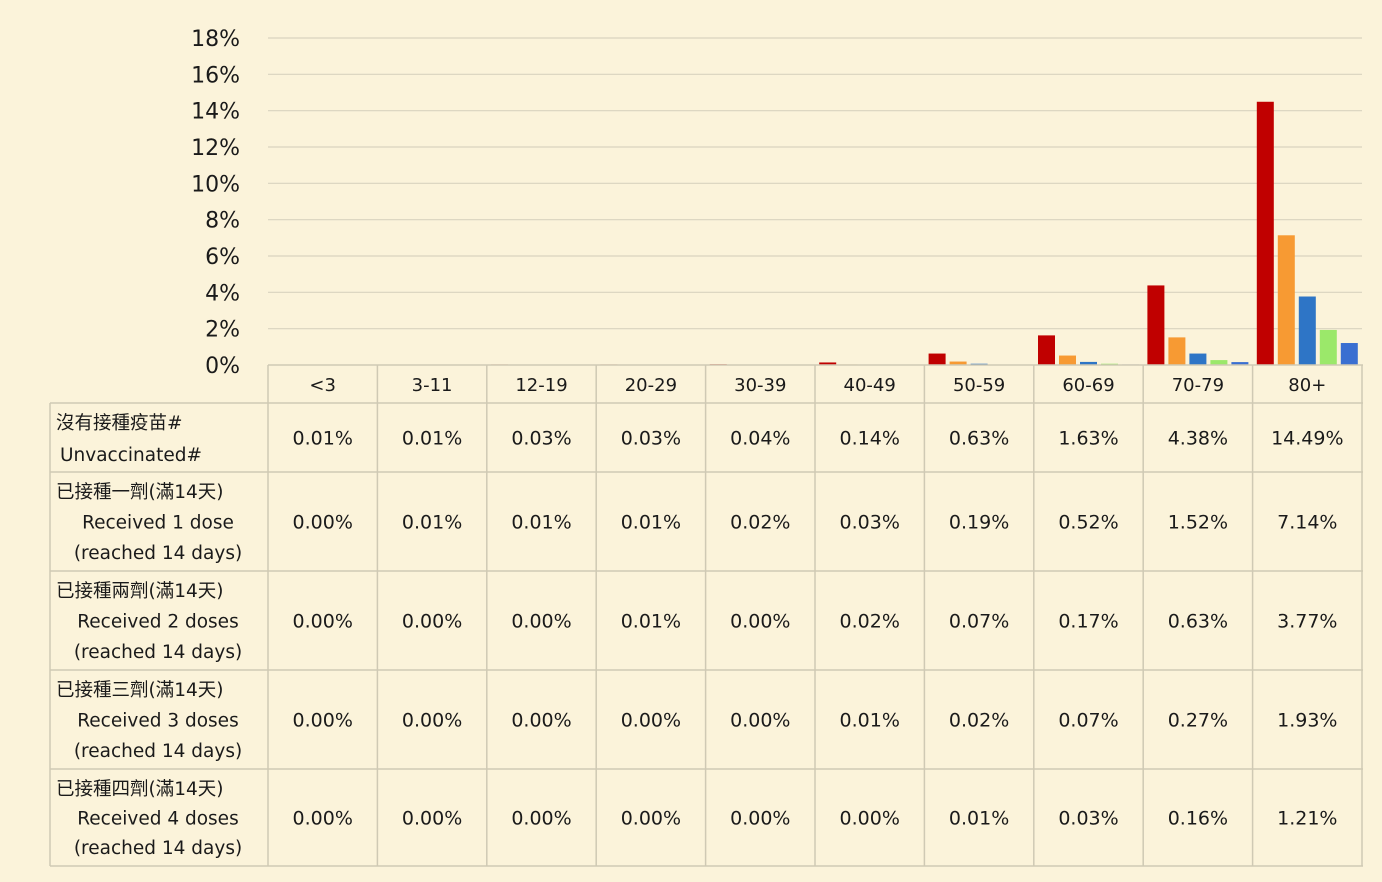  Describe the element at coordinates (541, 385) in the screenshot. I see `x-tick-label: 12-19` at that location.